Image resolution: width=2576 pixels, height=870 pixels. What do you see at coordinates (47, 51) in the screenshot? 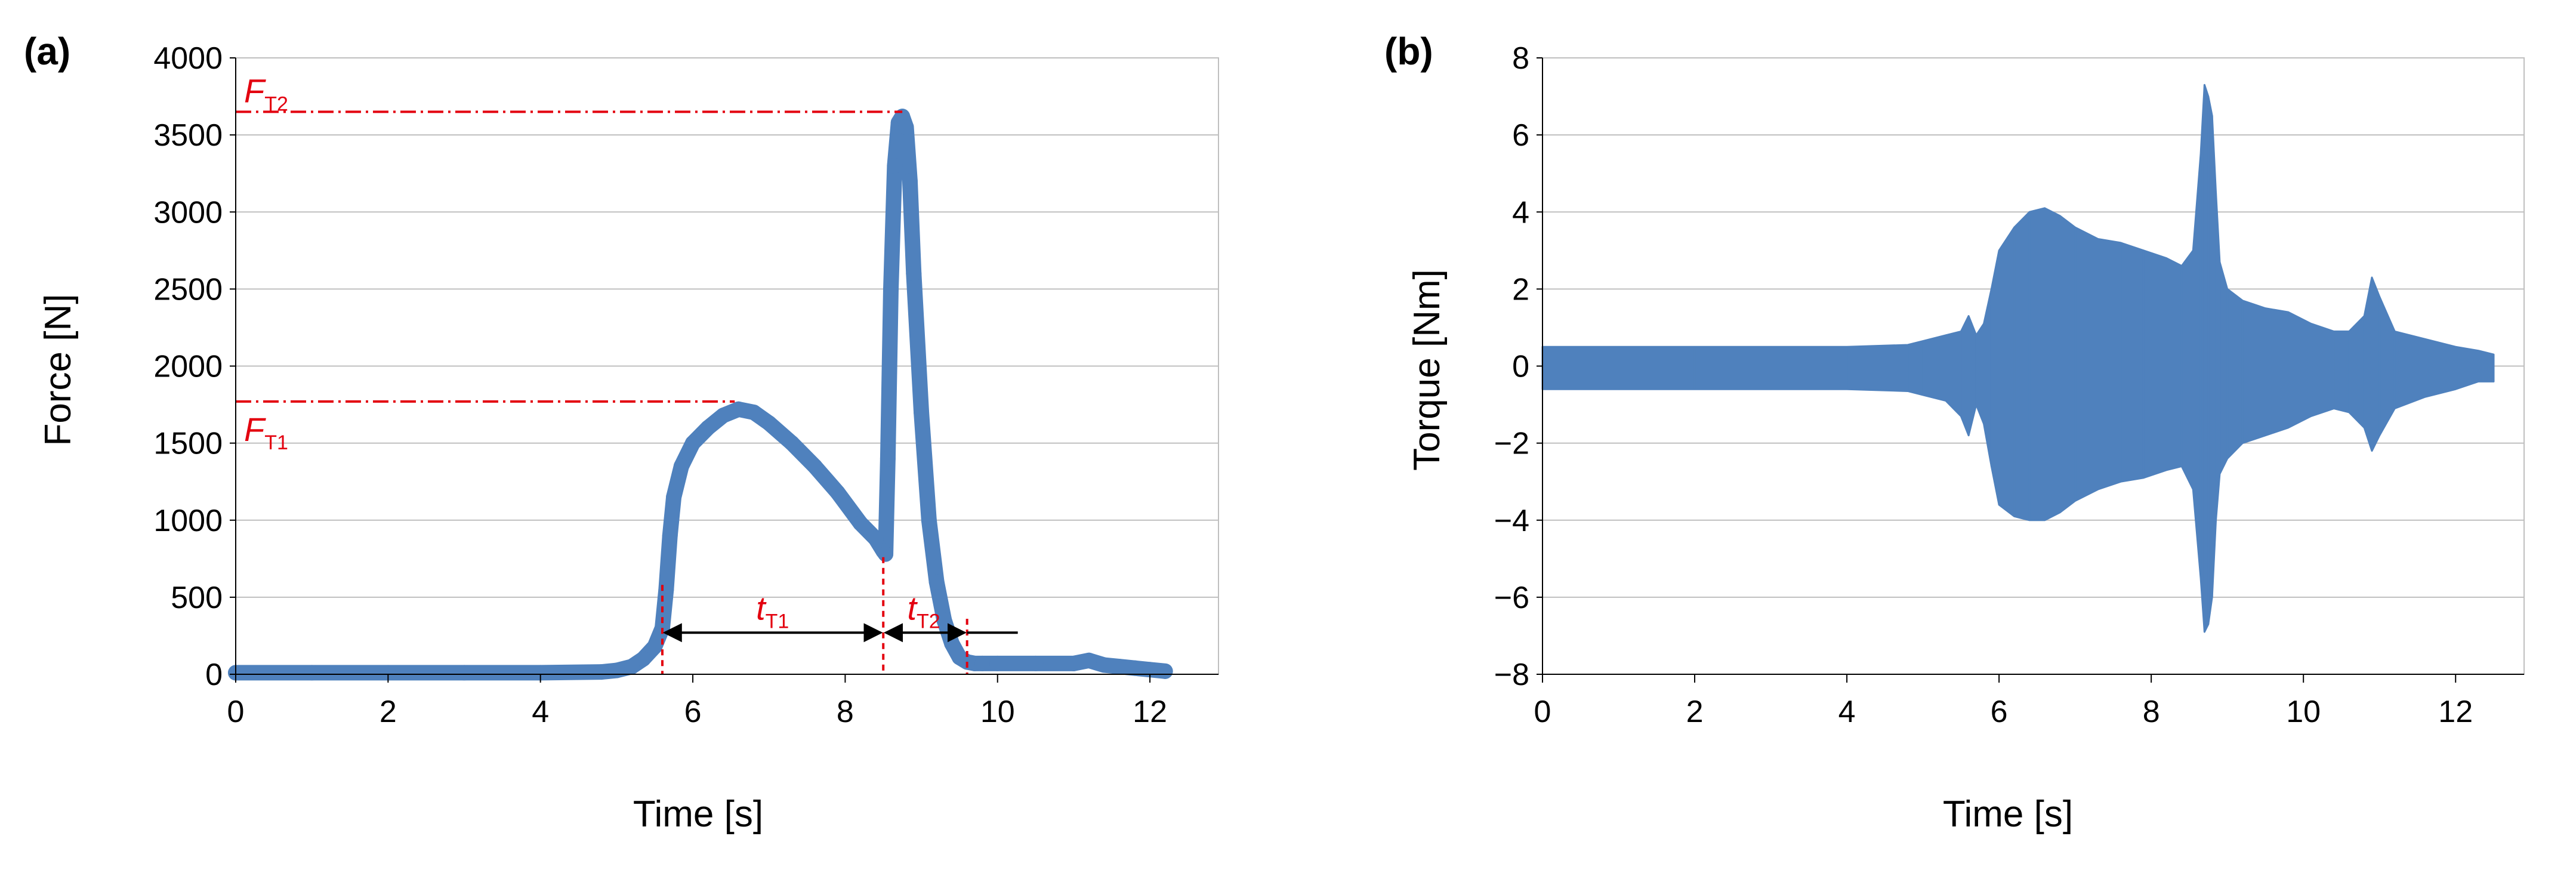
I see `panel-label-a: (a)` at bounding box center [47, 51].